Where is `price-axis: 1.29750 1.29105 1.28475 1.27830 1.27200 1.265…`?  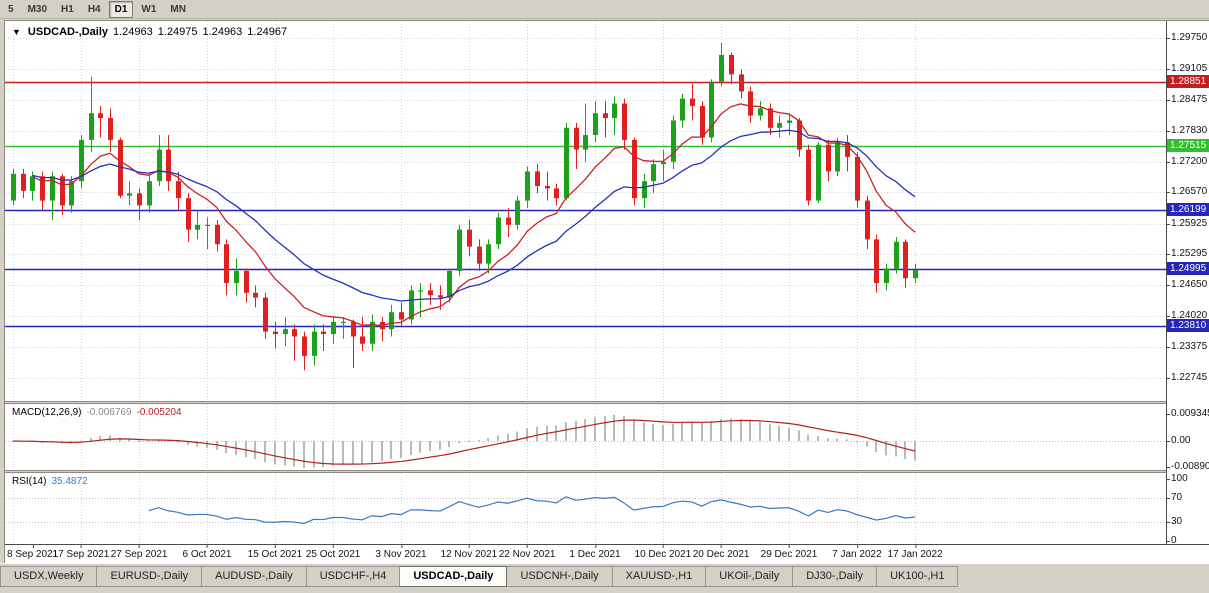 price-axis: 1.29750 1.29105 1.28475 1.27830 1.27200 1.265… is located at coordinates (1187, 283).